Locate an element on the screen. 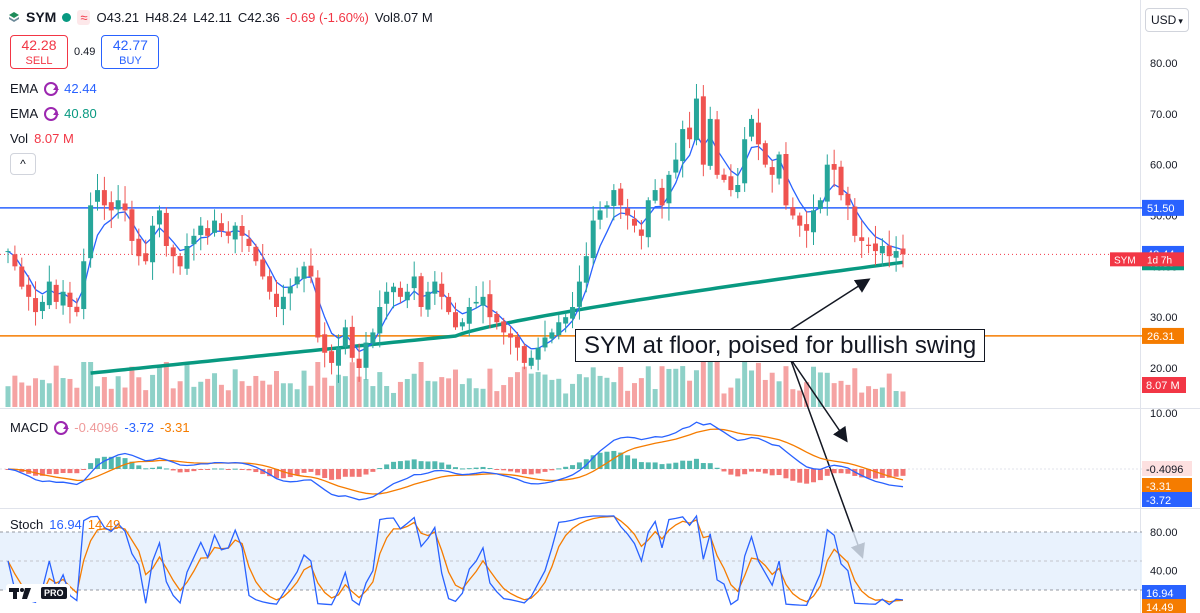 This screenshot has width=1200, height=613. ema-slow-settings-icon is located at coordinates (52, 113).